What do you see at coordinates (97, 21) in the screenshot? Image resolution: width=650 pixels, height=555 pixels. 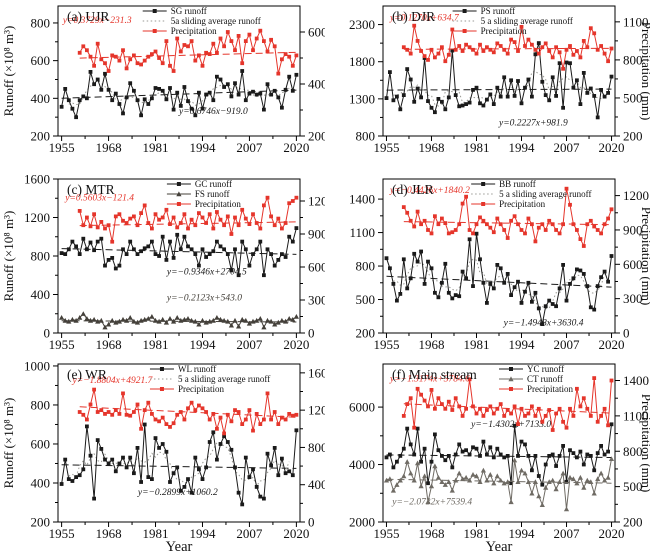 I see `equation-label: y=0.3729x−231.3` at bounding box center [97, 21].